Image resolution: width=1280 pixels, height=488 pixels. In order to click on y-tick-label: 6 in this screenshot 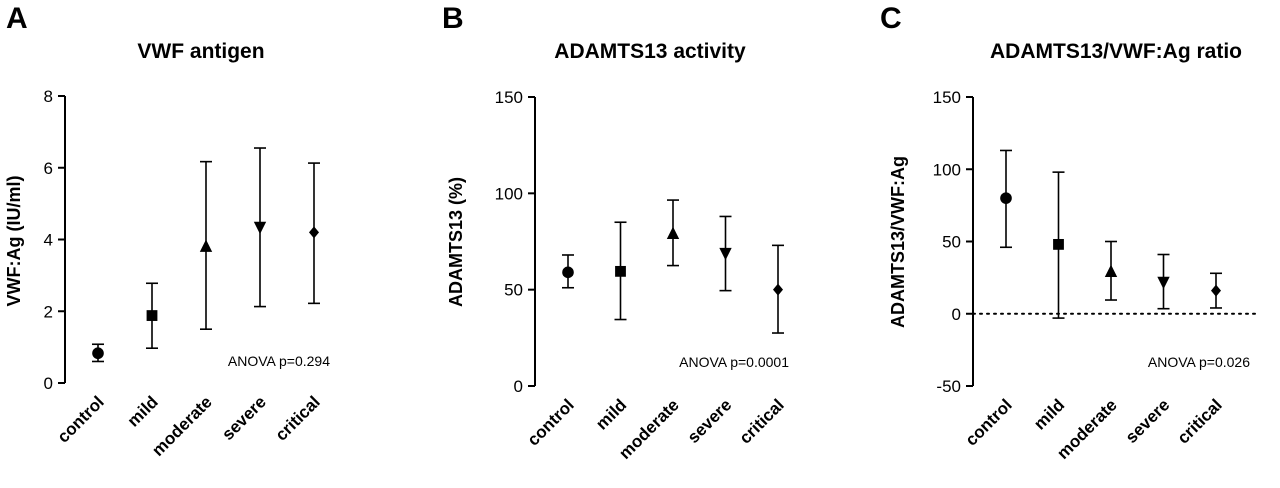, I will do `click(48, 168)`.